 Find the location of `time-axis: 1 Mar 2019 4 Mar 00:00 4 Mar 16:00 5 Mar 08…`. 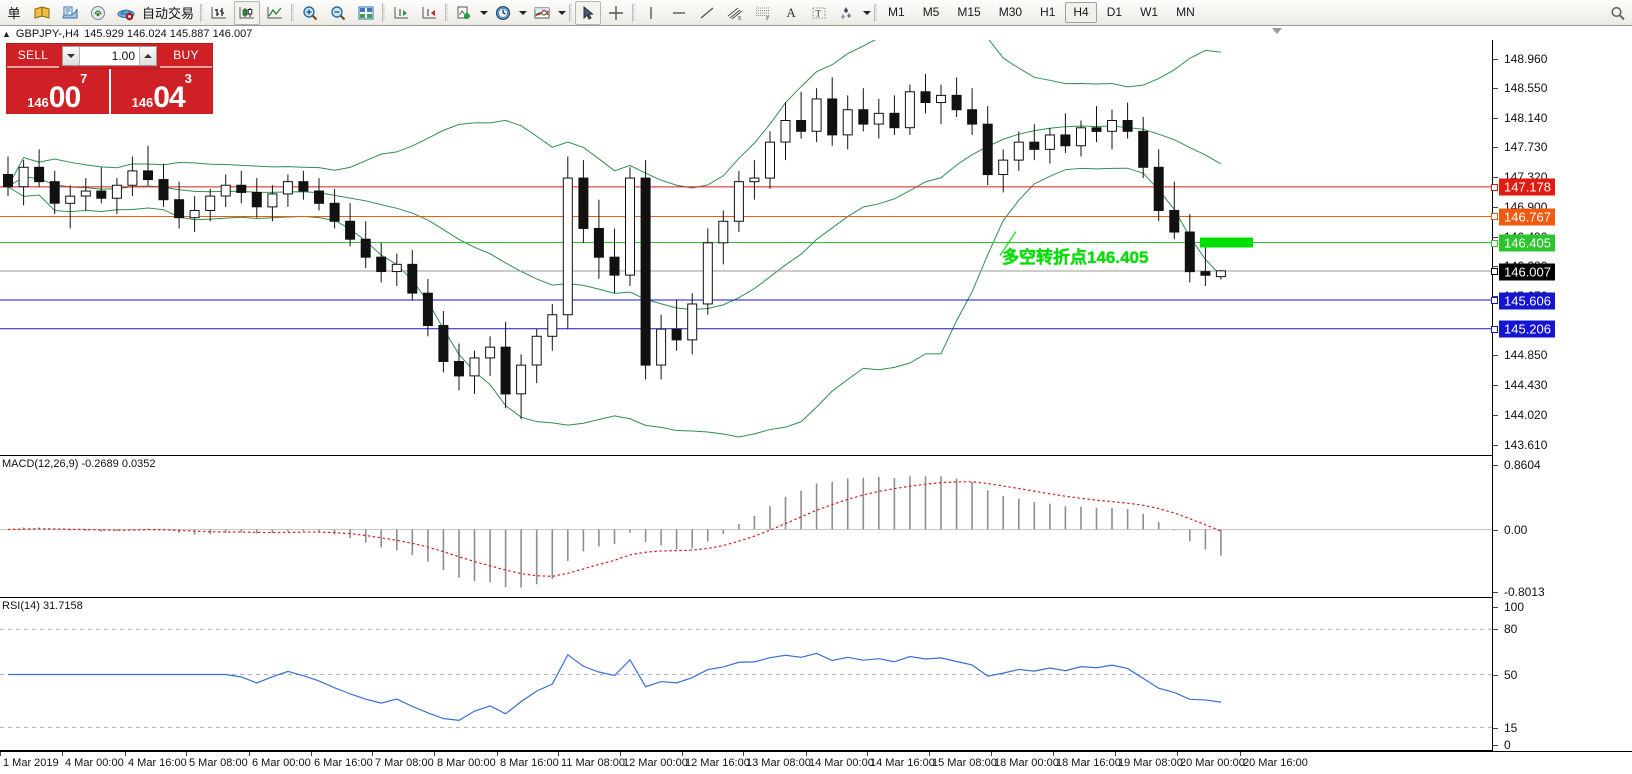

time-axis: 1 Mar 2019 4 Mar 00:00 4 Mar 16:00 5 Mar 08… is located at coordinates (816, 762).